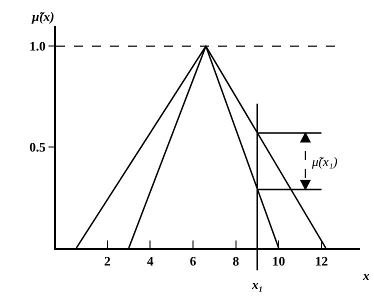  I want to click on x-tick-label: 12, so click(321, 260).